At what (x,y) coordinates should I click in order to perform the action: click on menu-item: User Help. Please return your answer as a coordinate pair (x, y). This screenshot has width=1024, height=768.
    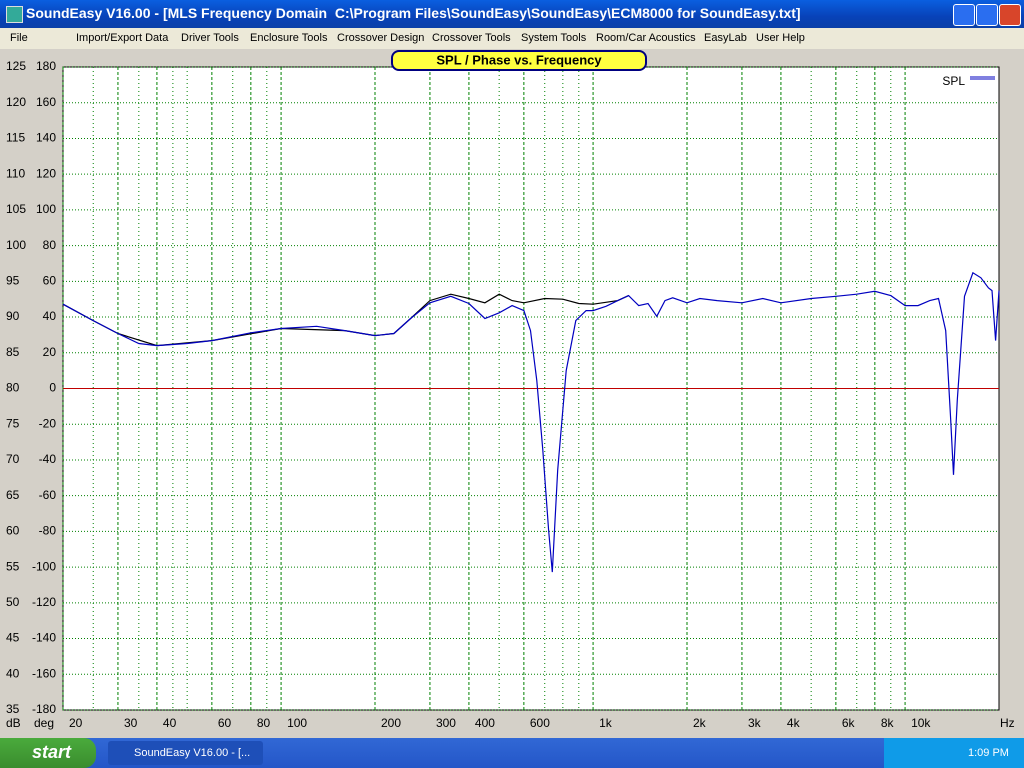
    Looking at the image, I should click on (780, 38).